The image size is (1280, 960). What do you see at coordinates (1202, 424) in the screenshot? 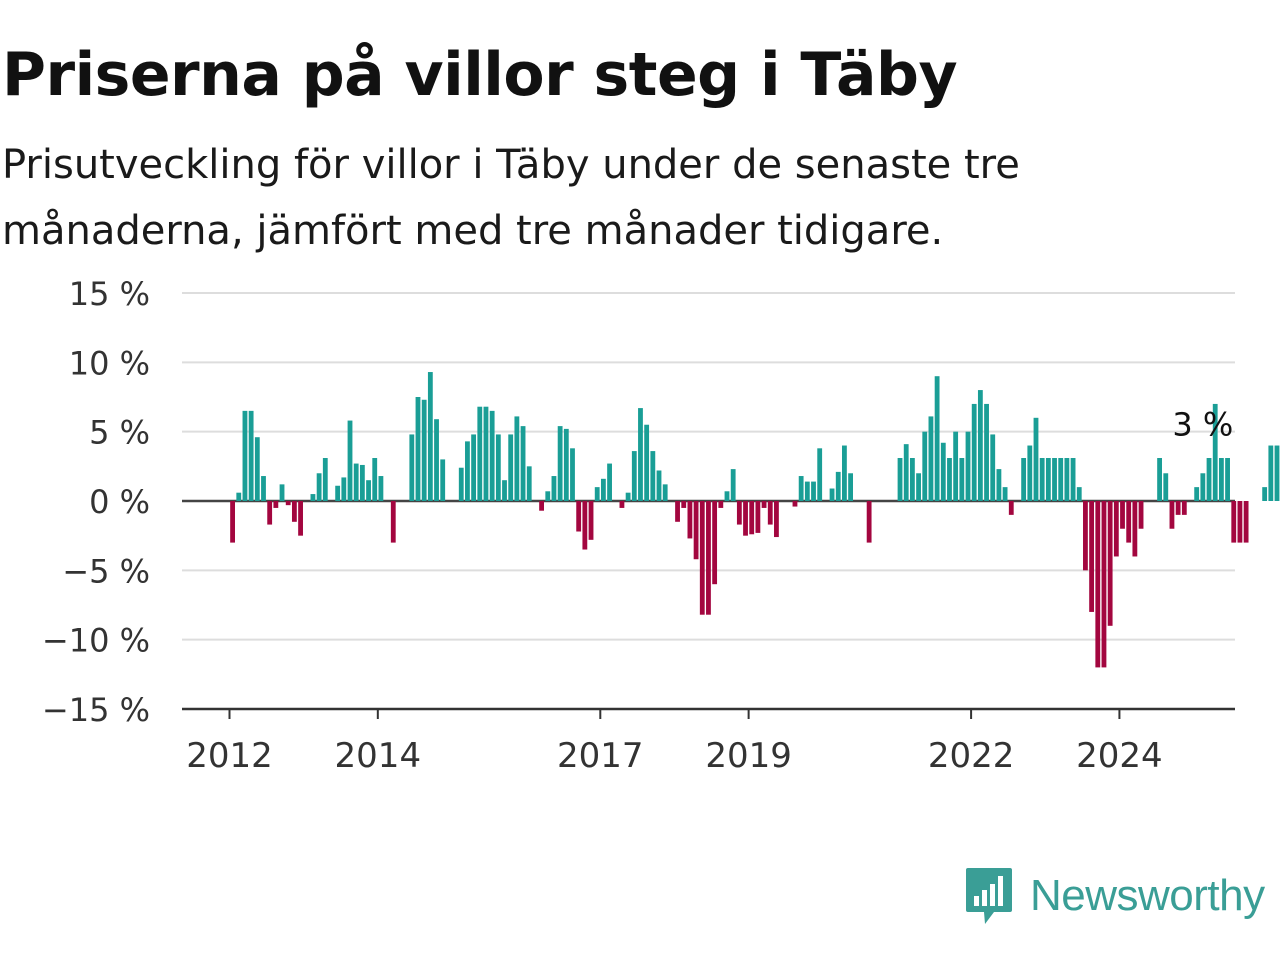
I see `last-value-annotation: 3 %` at bounding box center [1202, 424].